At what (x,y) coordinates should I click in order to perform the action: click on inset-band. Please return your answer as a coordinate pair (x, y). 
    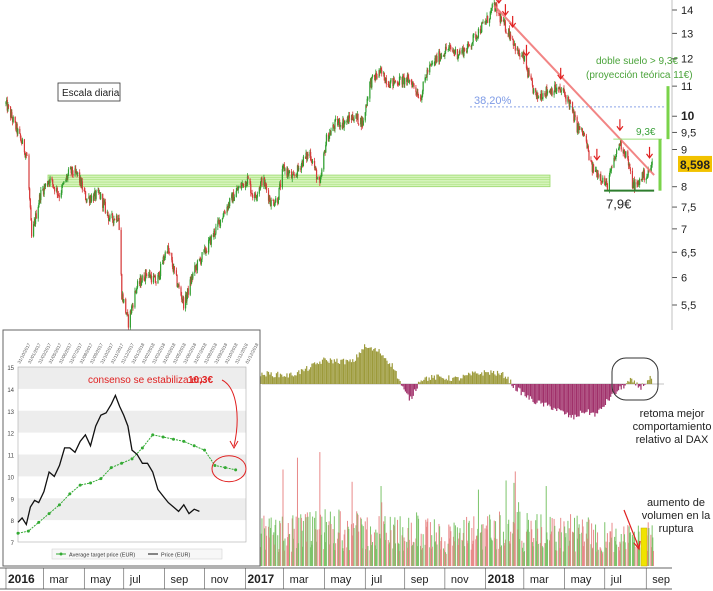
    Looking at the image, I should click on (132, 465).